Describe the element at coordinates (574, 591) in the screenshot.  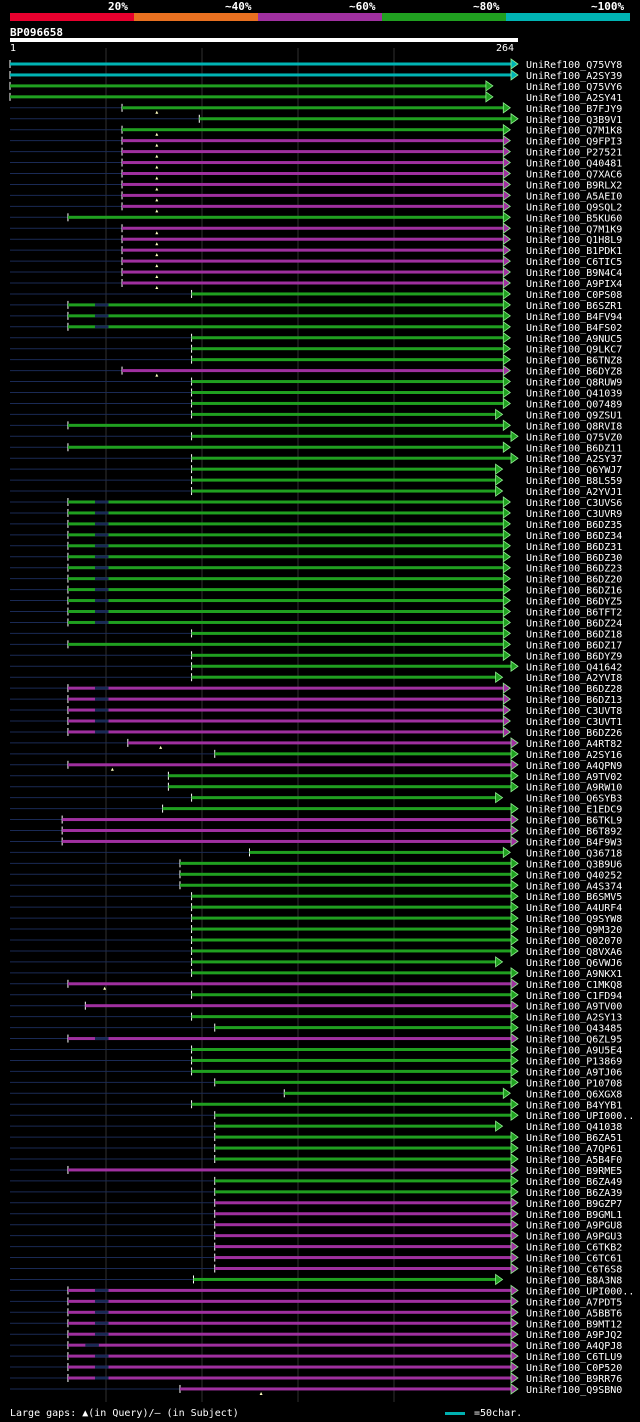
I see `hit-label: UniRef100_B6DZ16` at that location.